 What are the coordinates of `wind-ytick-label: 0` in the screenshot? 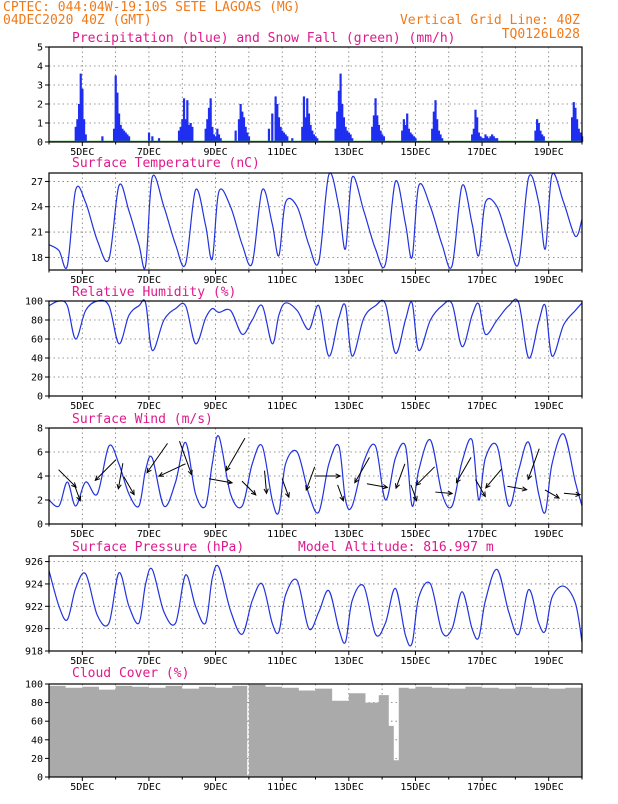 It's located at (40, 525).